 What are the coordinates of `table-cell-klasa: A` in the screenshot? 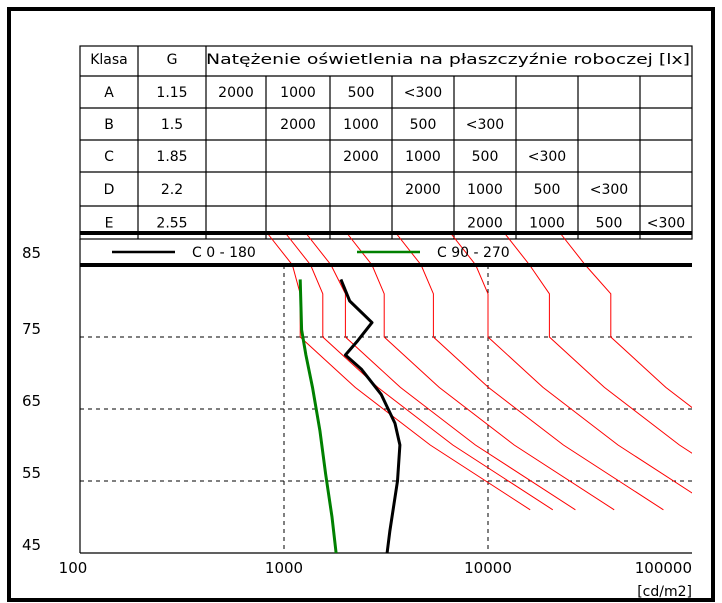 It's located at (109, 93).